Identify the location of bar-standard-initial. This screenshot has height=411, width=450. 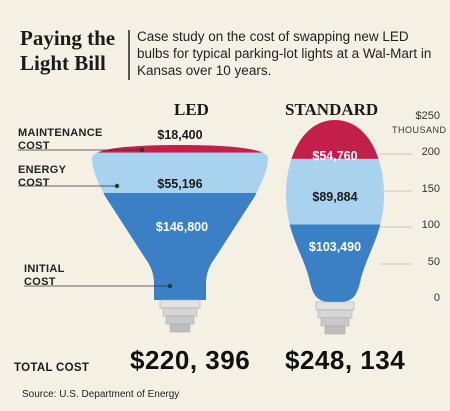
(335, 263).